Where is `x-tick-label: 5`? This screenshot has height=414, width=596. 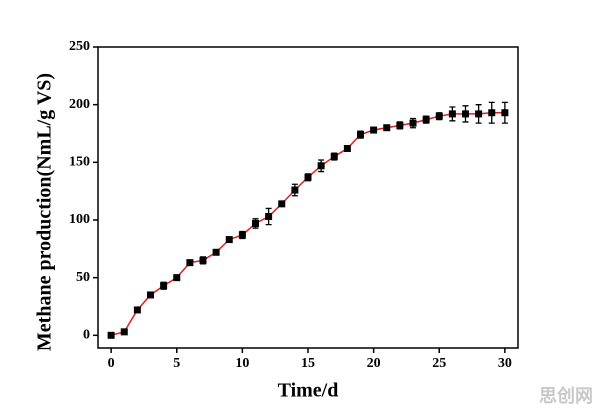
x-tick-label: 5 is located at coordinates (176, 363).